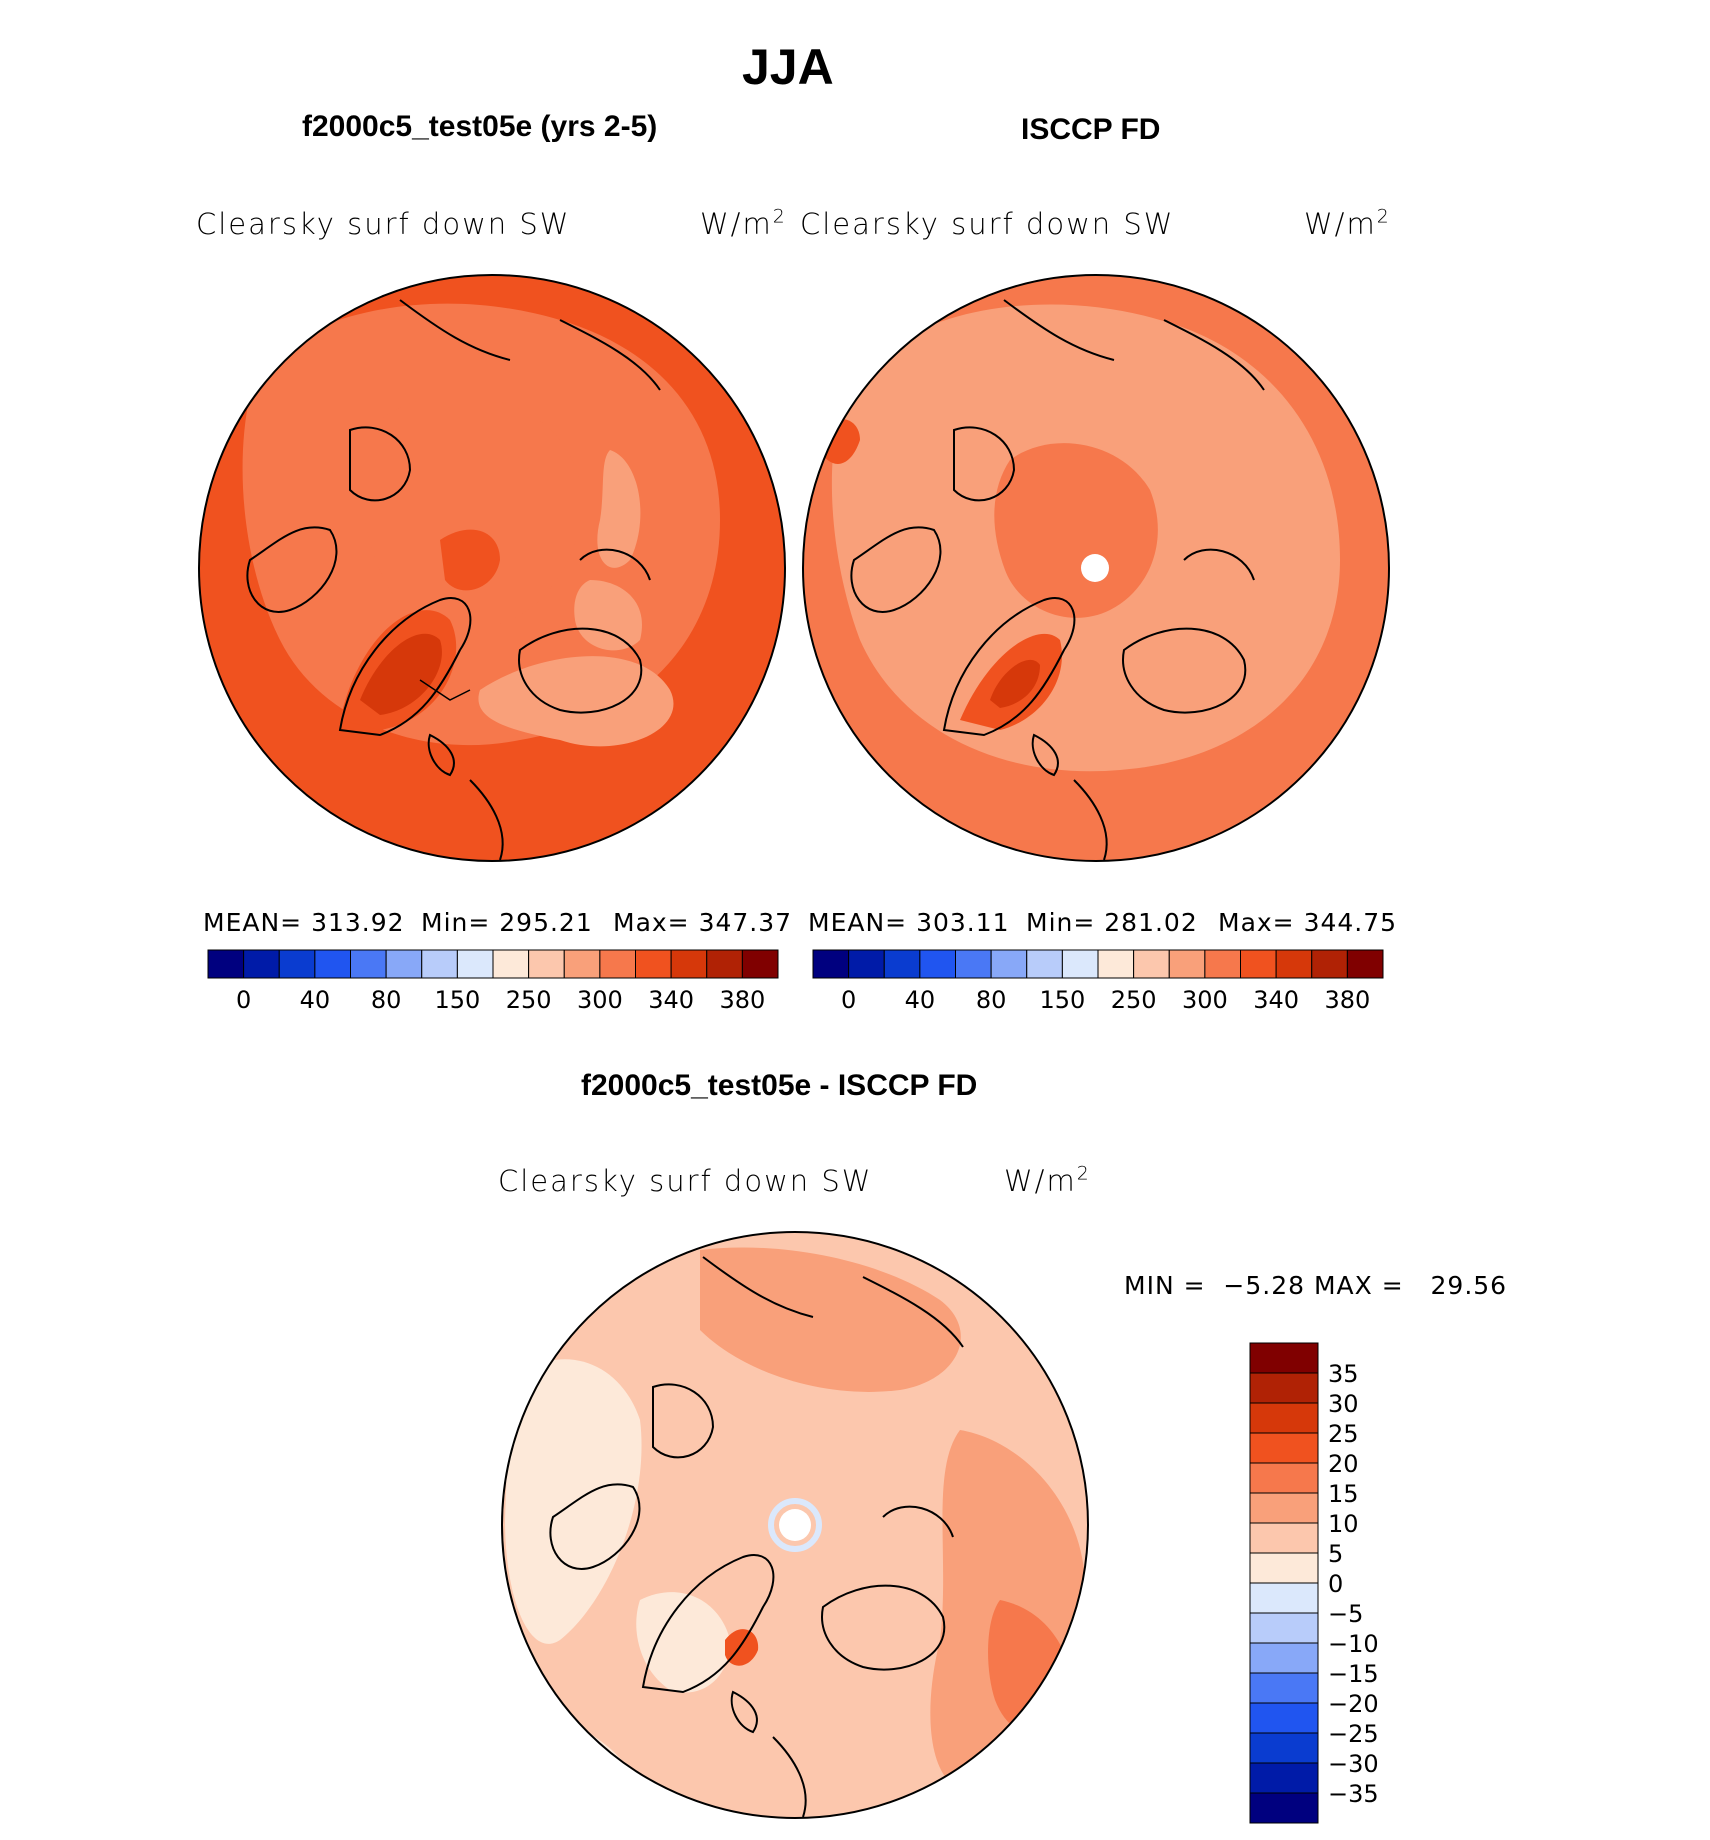 The image size is (1710, 1840). I want to click on colorbar-tick-label: −25, so click(1353, 1734).